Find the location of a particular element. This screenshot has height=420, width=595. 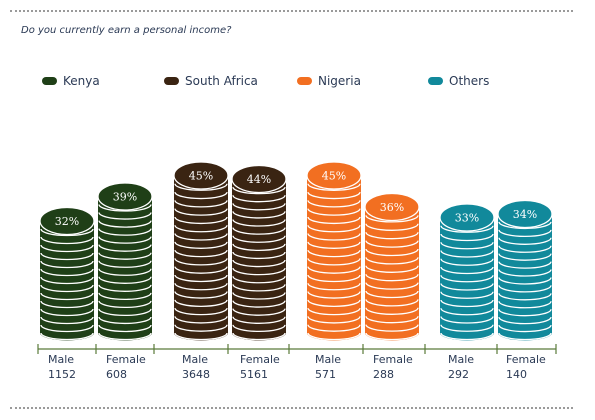

data-label: 44% is located at coordinates (259, 179).